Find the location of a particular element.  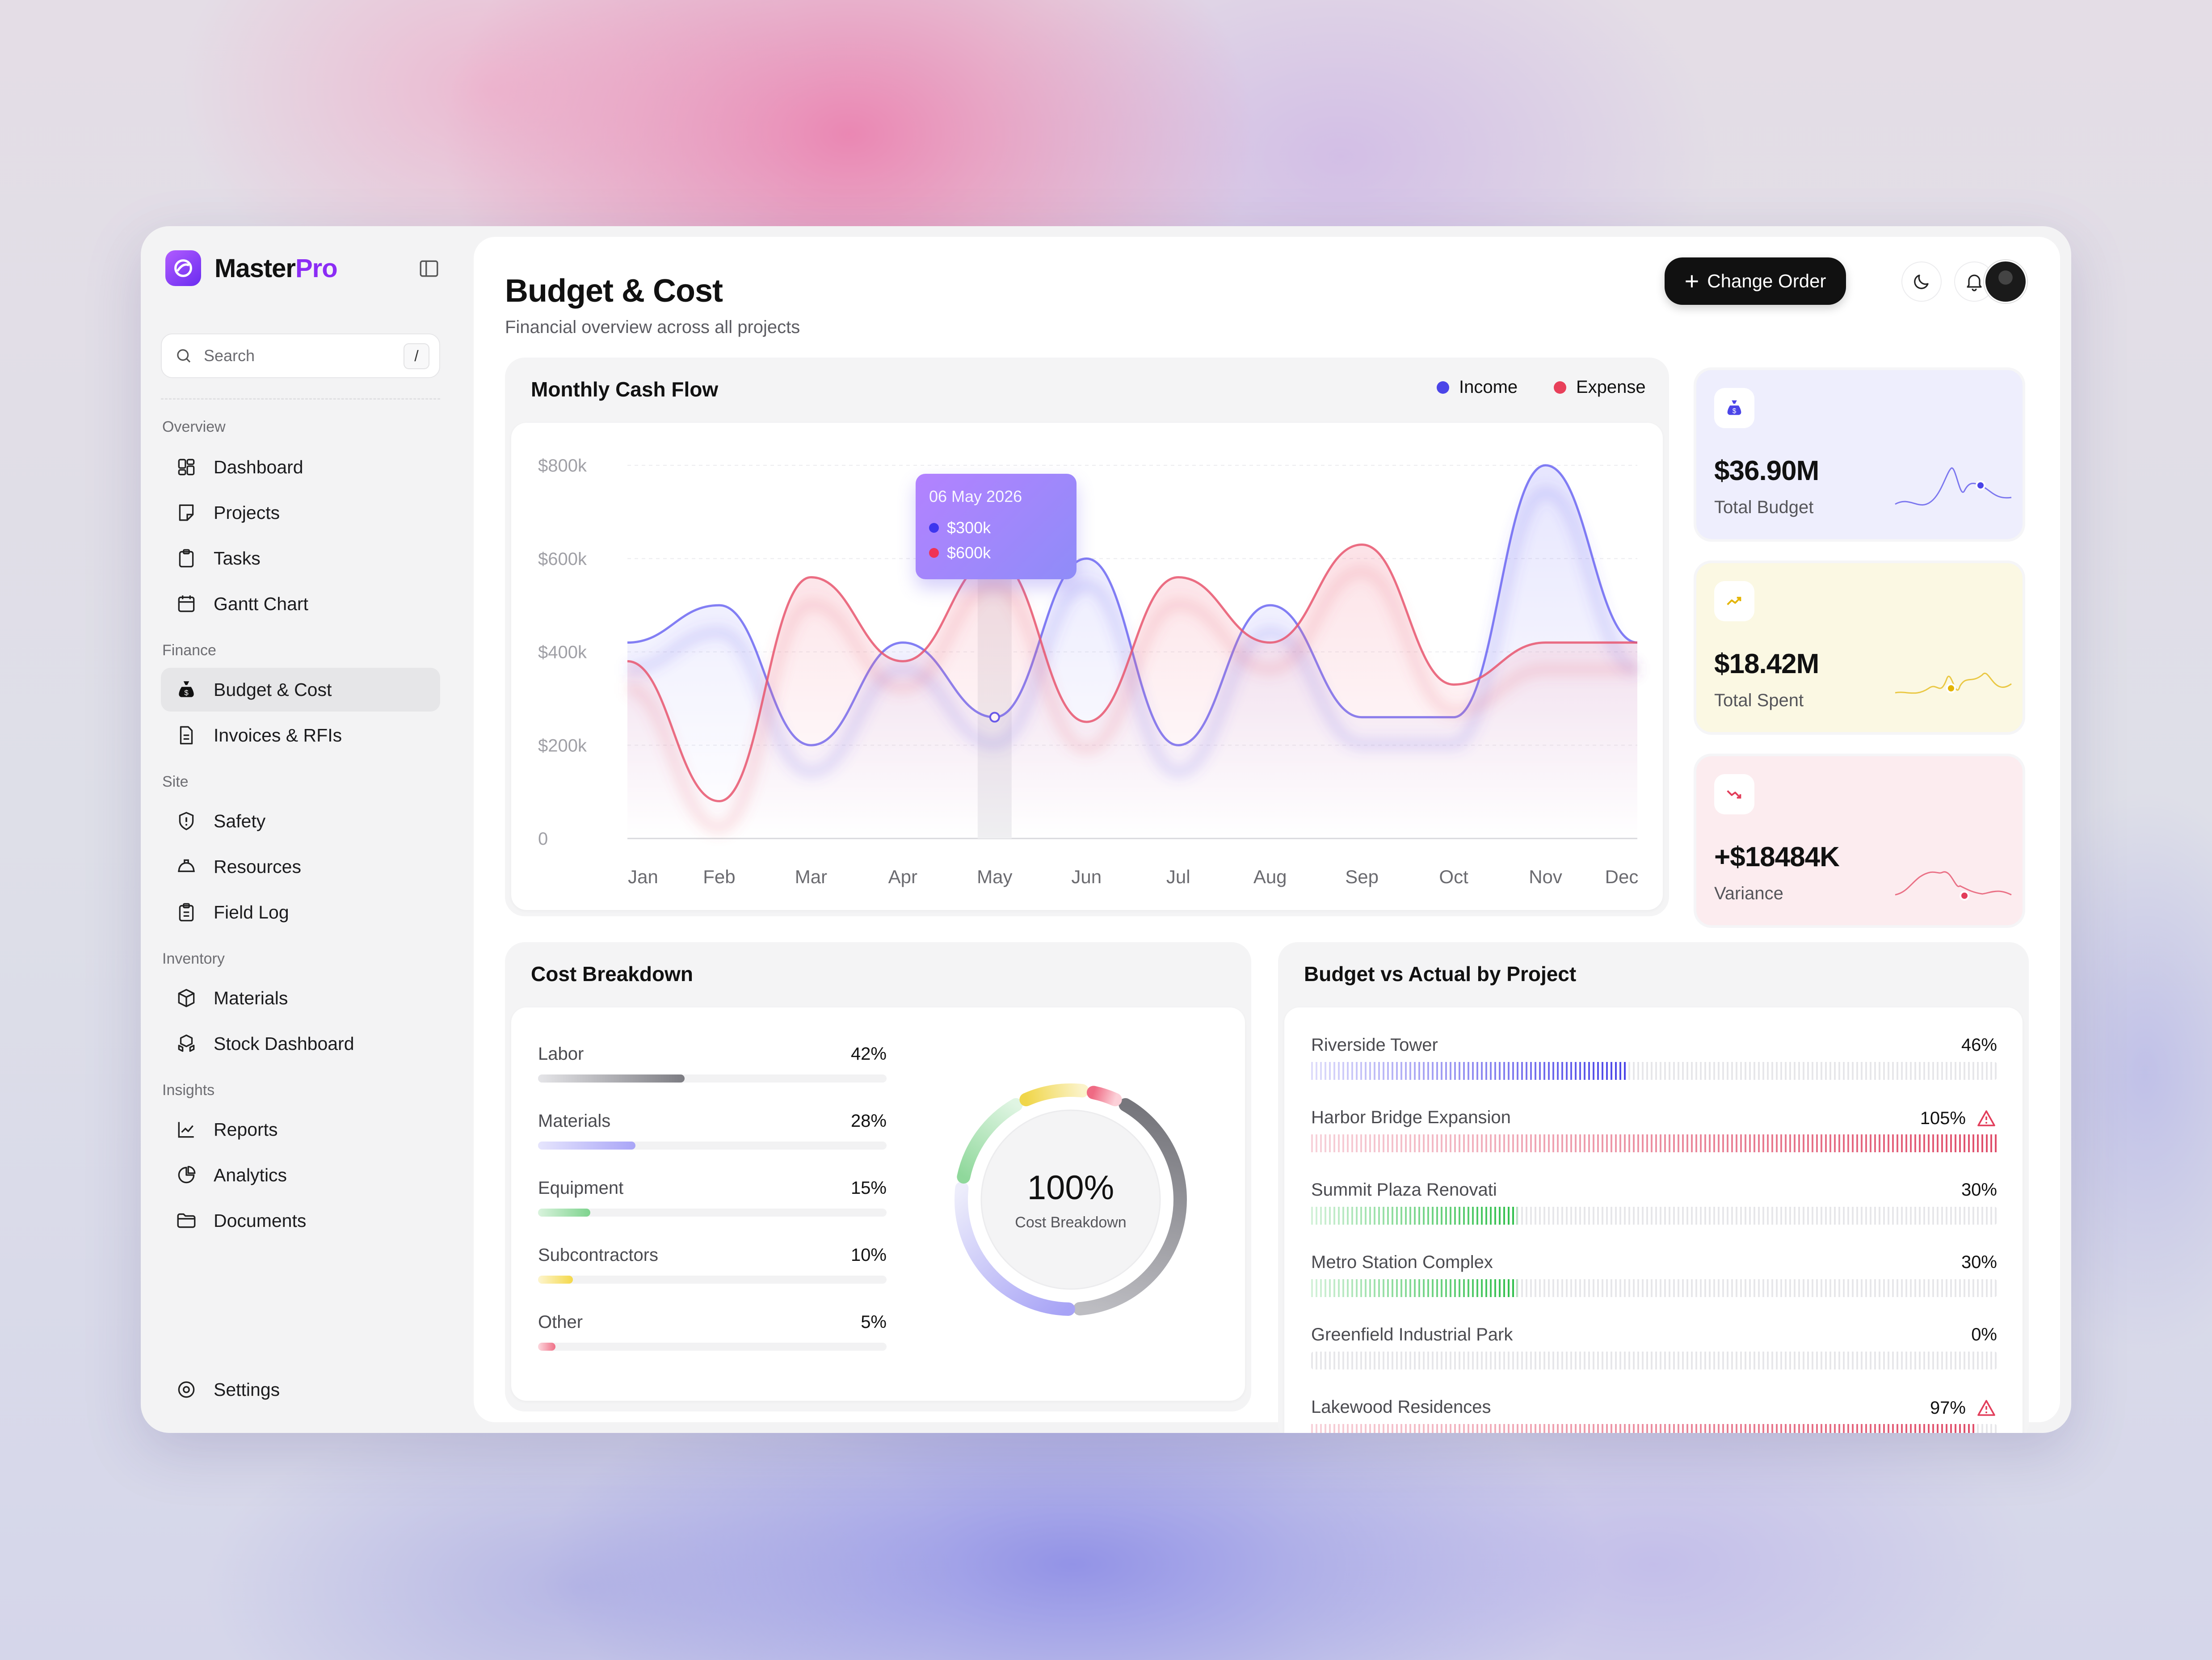

project-pct: 30% is located at coordinates (1979, 1262).